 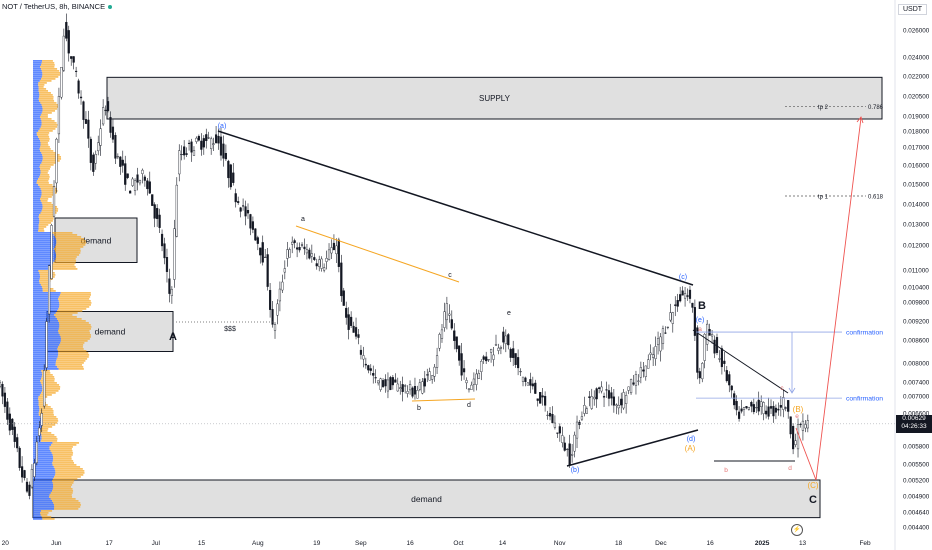 What do you see at coordinates (782, 388) in the screenshot?
I see `wave-label: c` at bounding box center [782, 388].